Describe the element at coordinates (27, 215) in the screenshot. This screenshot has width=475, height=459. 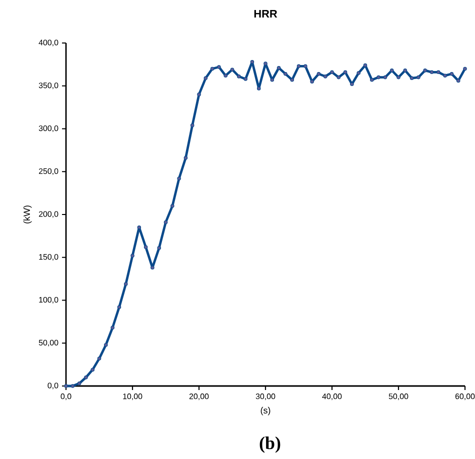
I see `y-axis-title: (kW)` at that location.